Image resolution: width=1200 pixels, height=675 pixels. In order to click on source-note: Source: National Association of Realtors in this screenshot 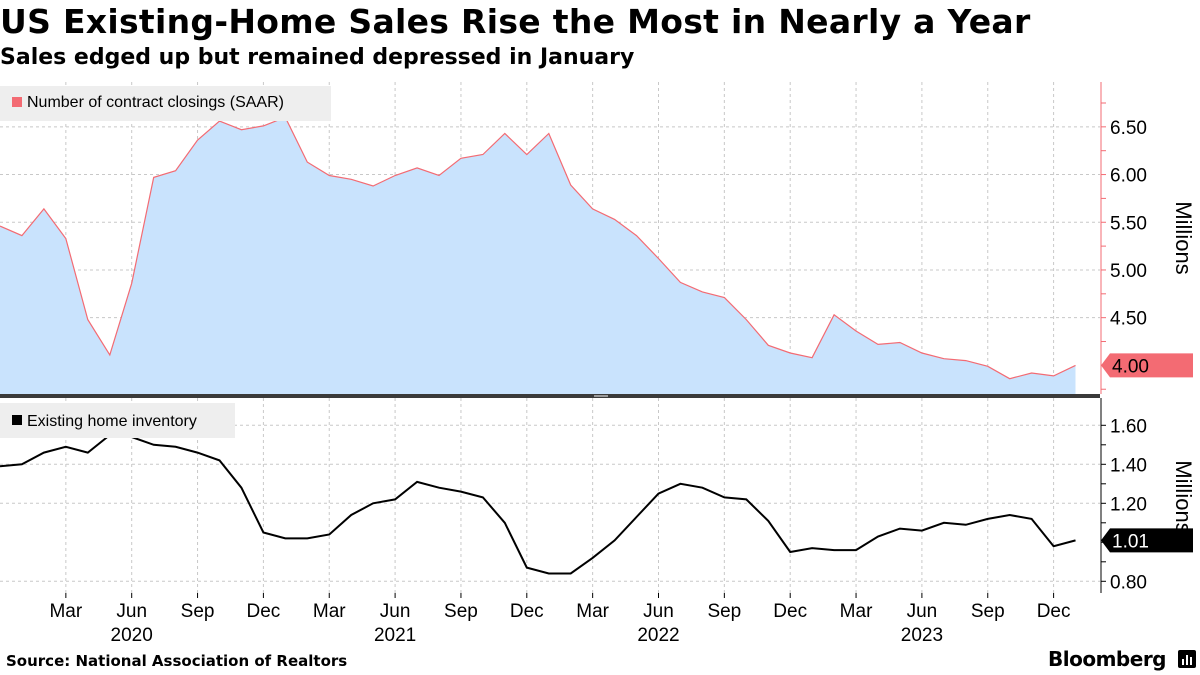, I will do `click(177, 661)`.